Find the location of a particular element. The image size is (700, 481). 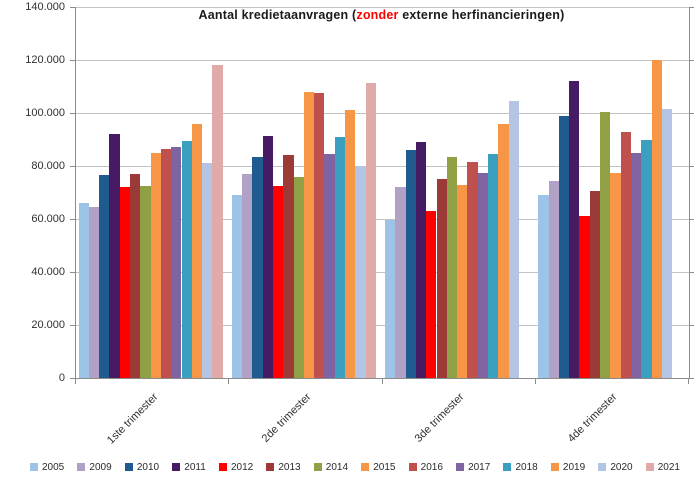

y-tick-label: 40.000 is located at coordinates (48, 272).